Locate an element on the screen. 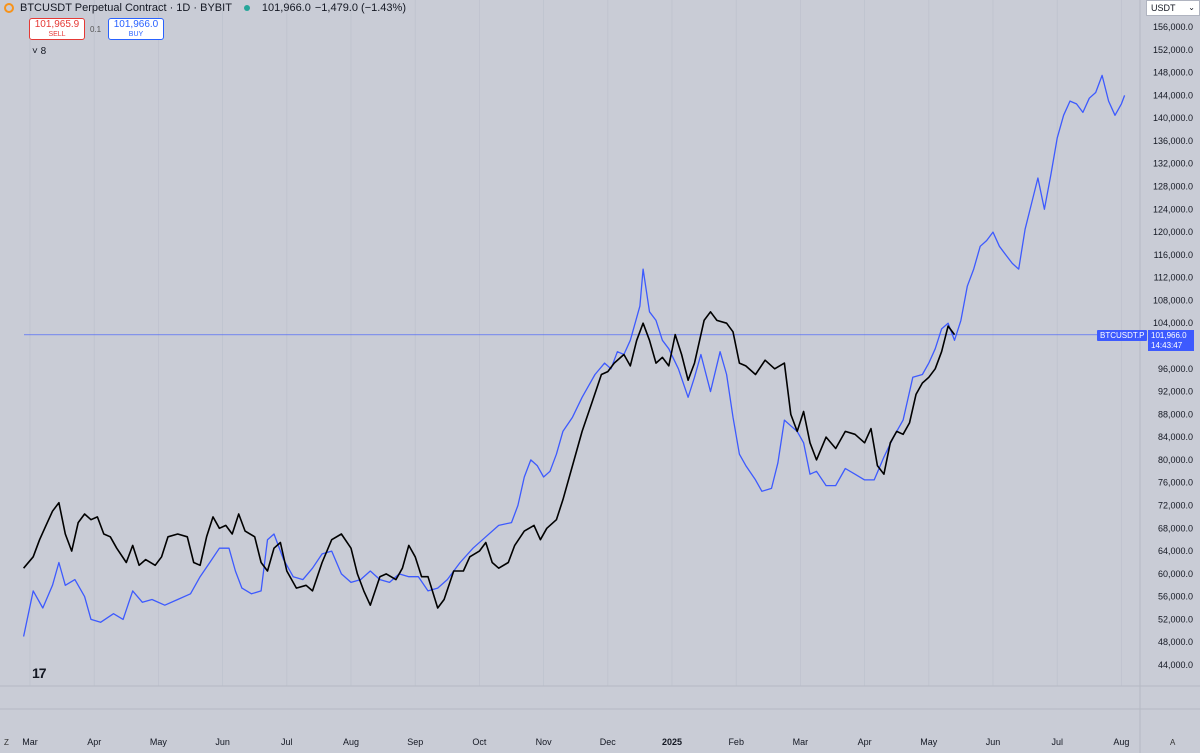  symbol-price-label: BTCUSDT.P is located at coordinates (1122, 335).